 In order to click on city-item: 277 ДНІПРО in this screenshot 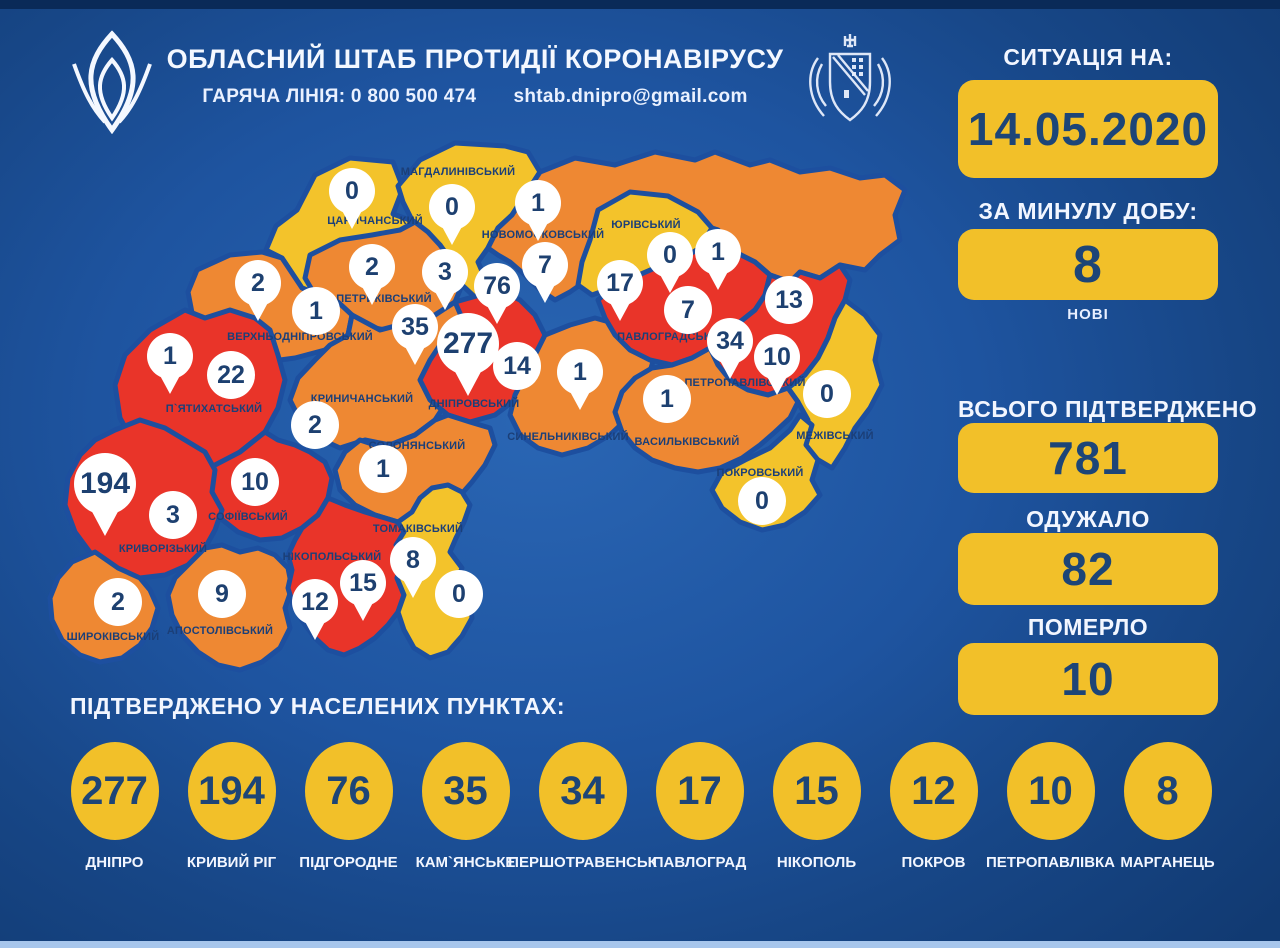, I will do `click(114, 806)`.